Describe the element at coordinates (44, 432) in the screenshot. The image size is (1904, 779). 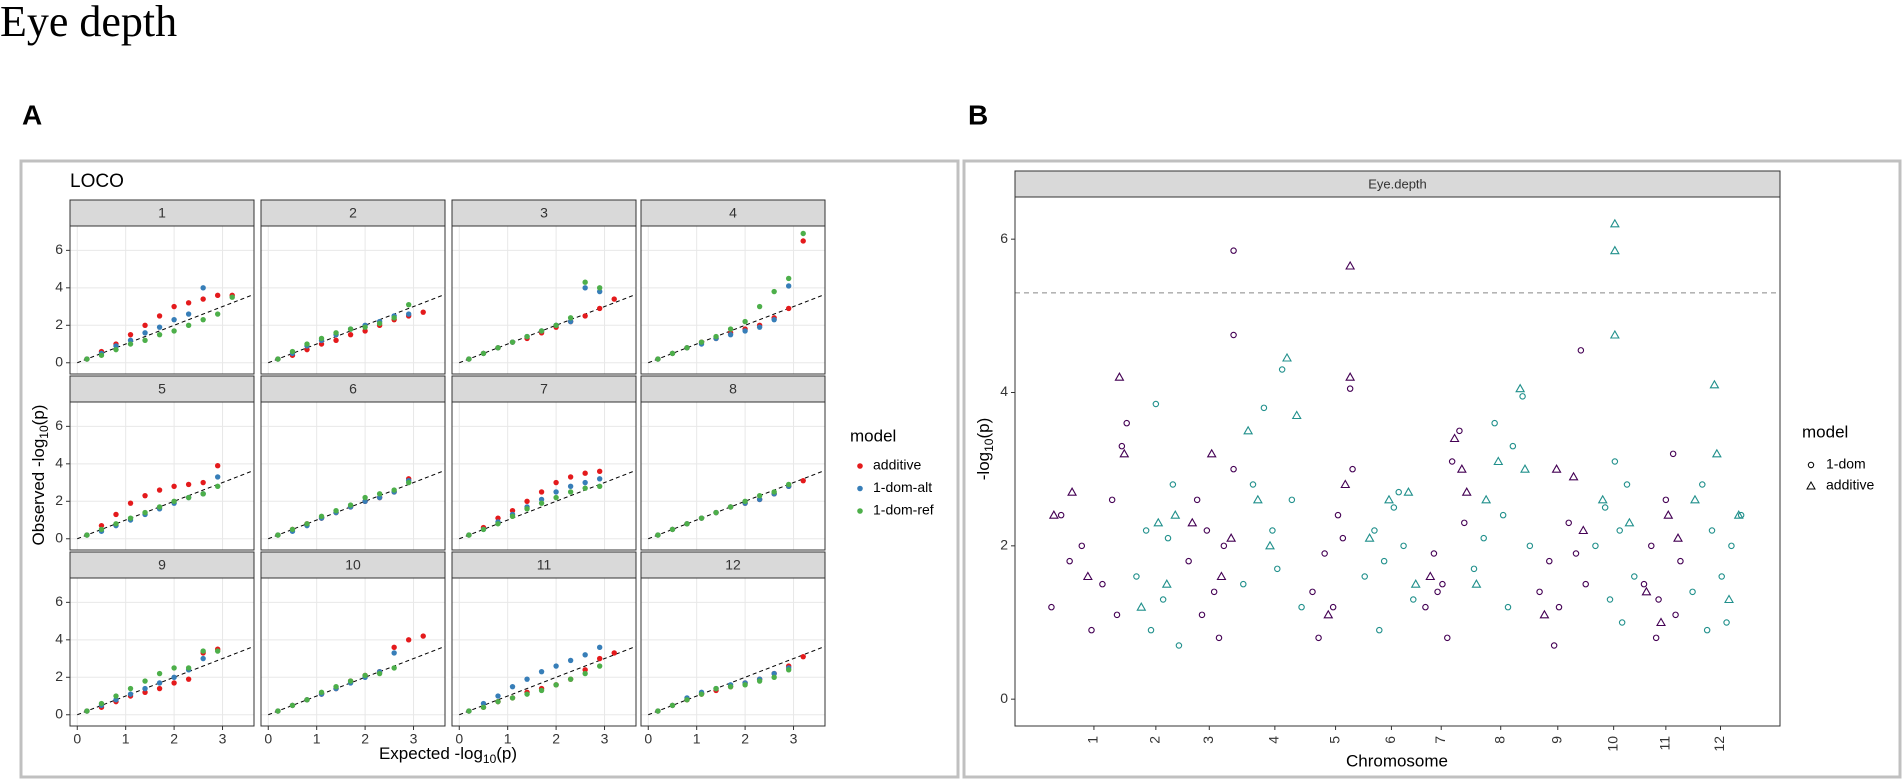
I see `label-part: 10` at that location.